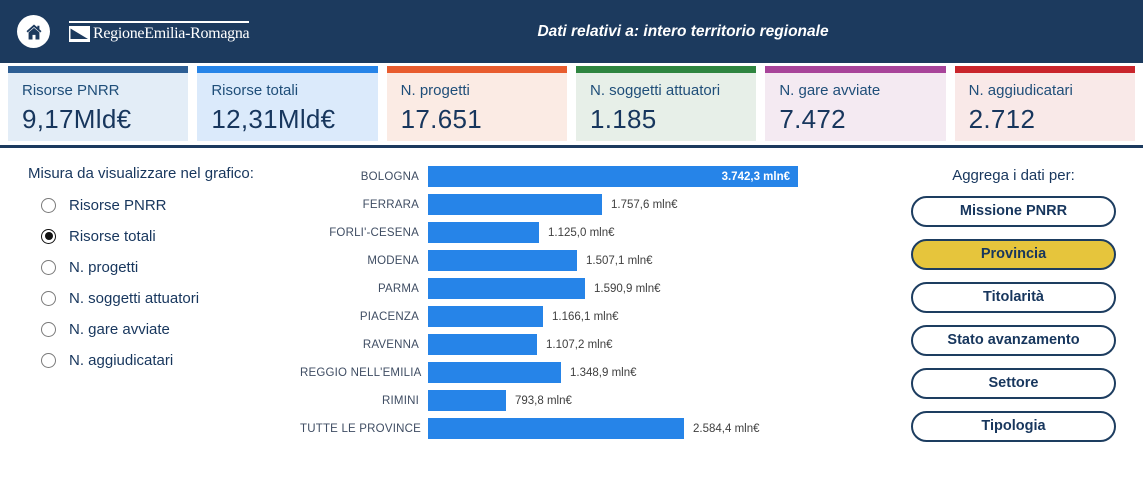 This screenshot has height=483, width=1143. Describe the element at coordinates (1013, 383) in the screenshot. I see `aggregate-button-settore: Settore` at that location.